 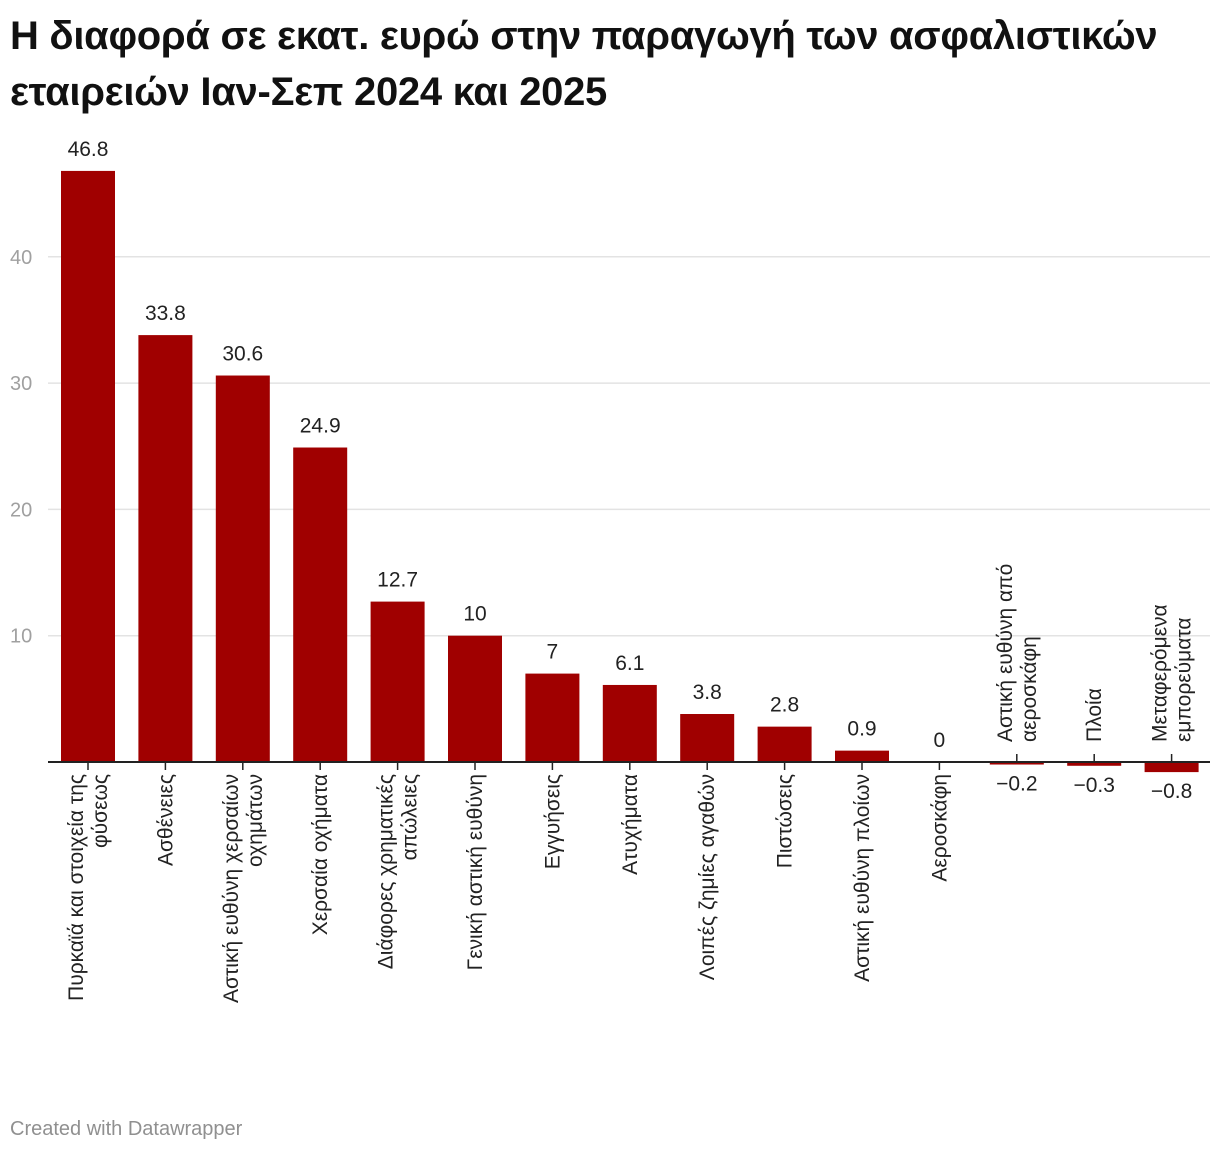 I want to click on y-tick-label: 30, so click(x=21, y=384).